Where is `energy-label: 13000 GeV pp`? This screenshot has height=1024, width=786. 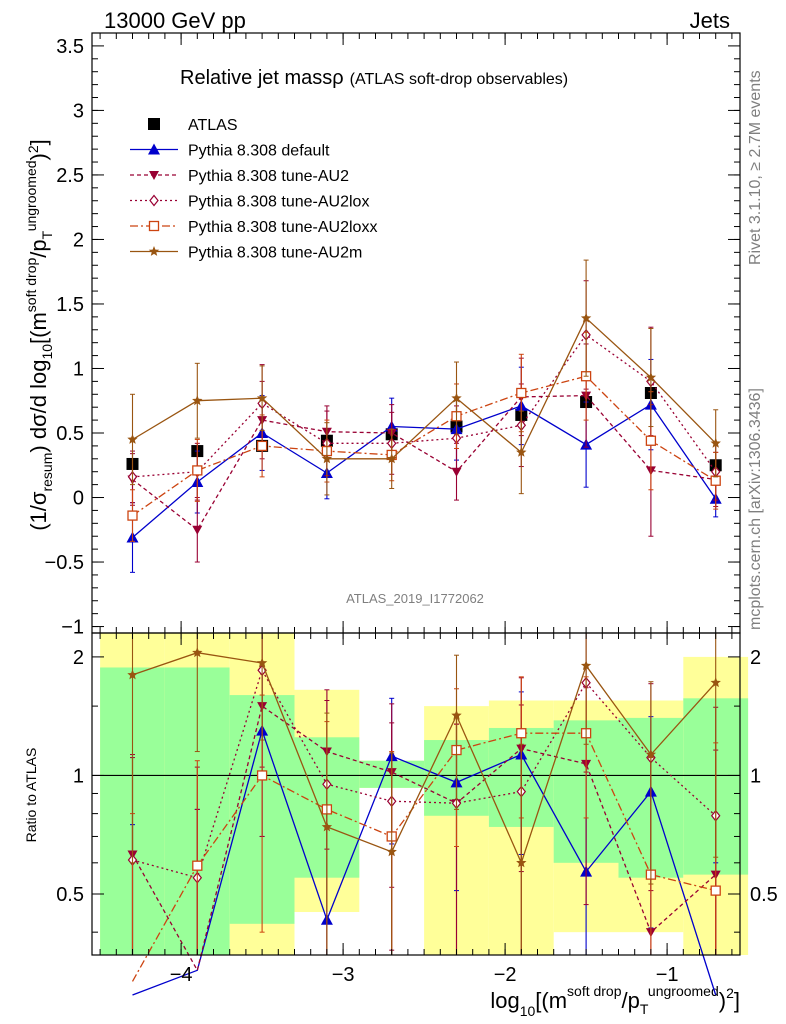
energy-label: 13000 GeV pp is located at coordinates (175, 20).